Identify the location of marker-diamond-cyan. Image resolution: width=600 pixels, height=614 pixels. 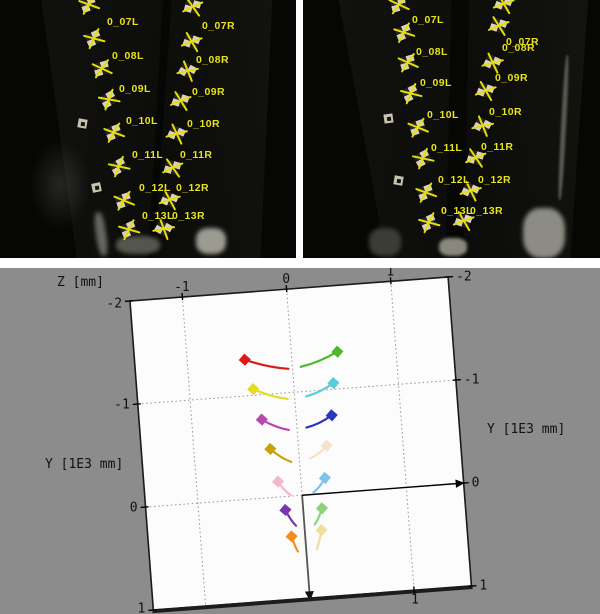
(333, 383).